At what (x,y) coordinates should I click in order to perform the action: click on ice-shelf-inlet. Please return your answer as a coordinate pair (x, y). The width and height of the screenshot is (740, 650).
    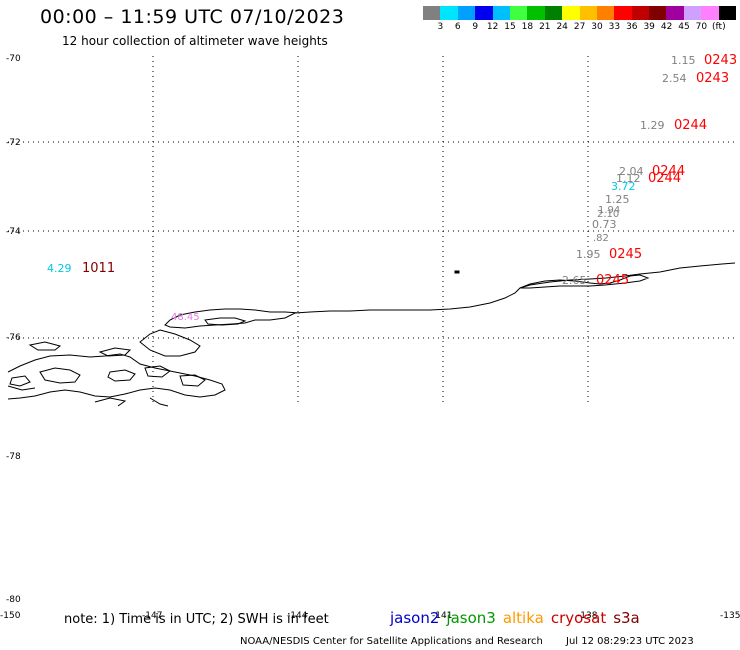
    Looking at the image, I should click on (584, 281).